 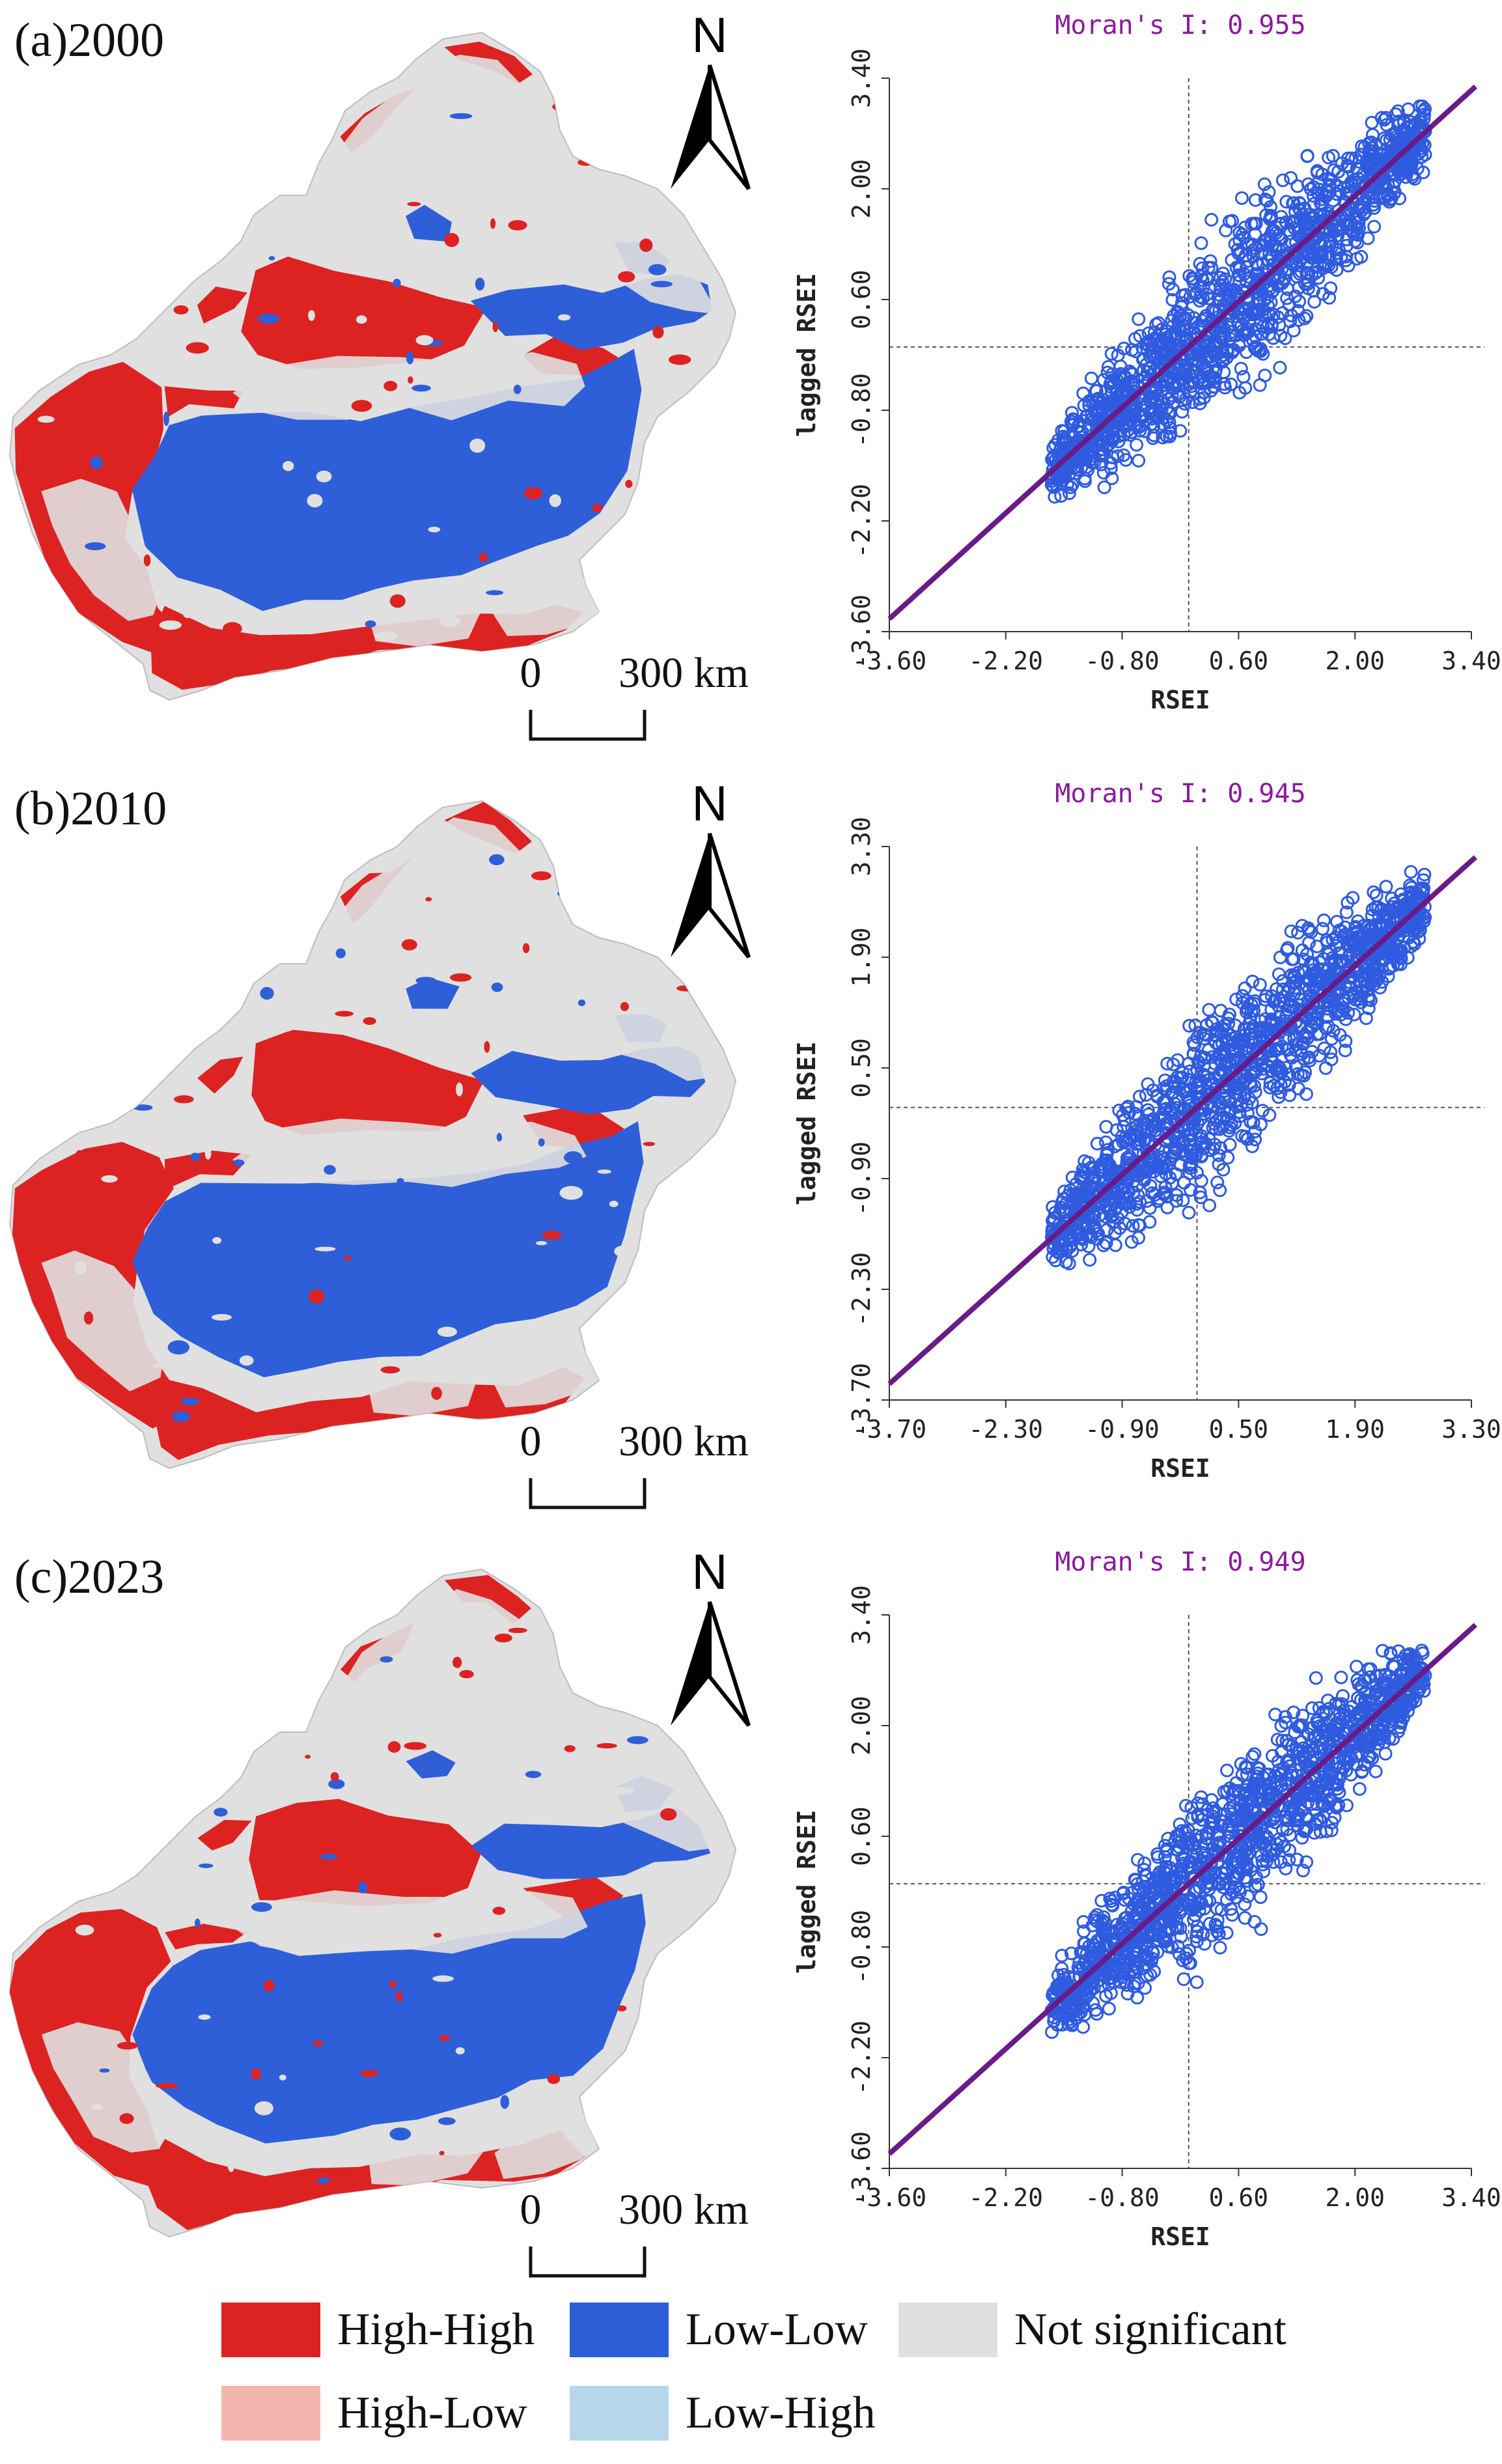 What do you see at coordinates (719, 2330) in the screenshot?
I see `legend-item-low-low: Low-Low` at bounding box center [719, 2330].